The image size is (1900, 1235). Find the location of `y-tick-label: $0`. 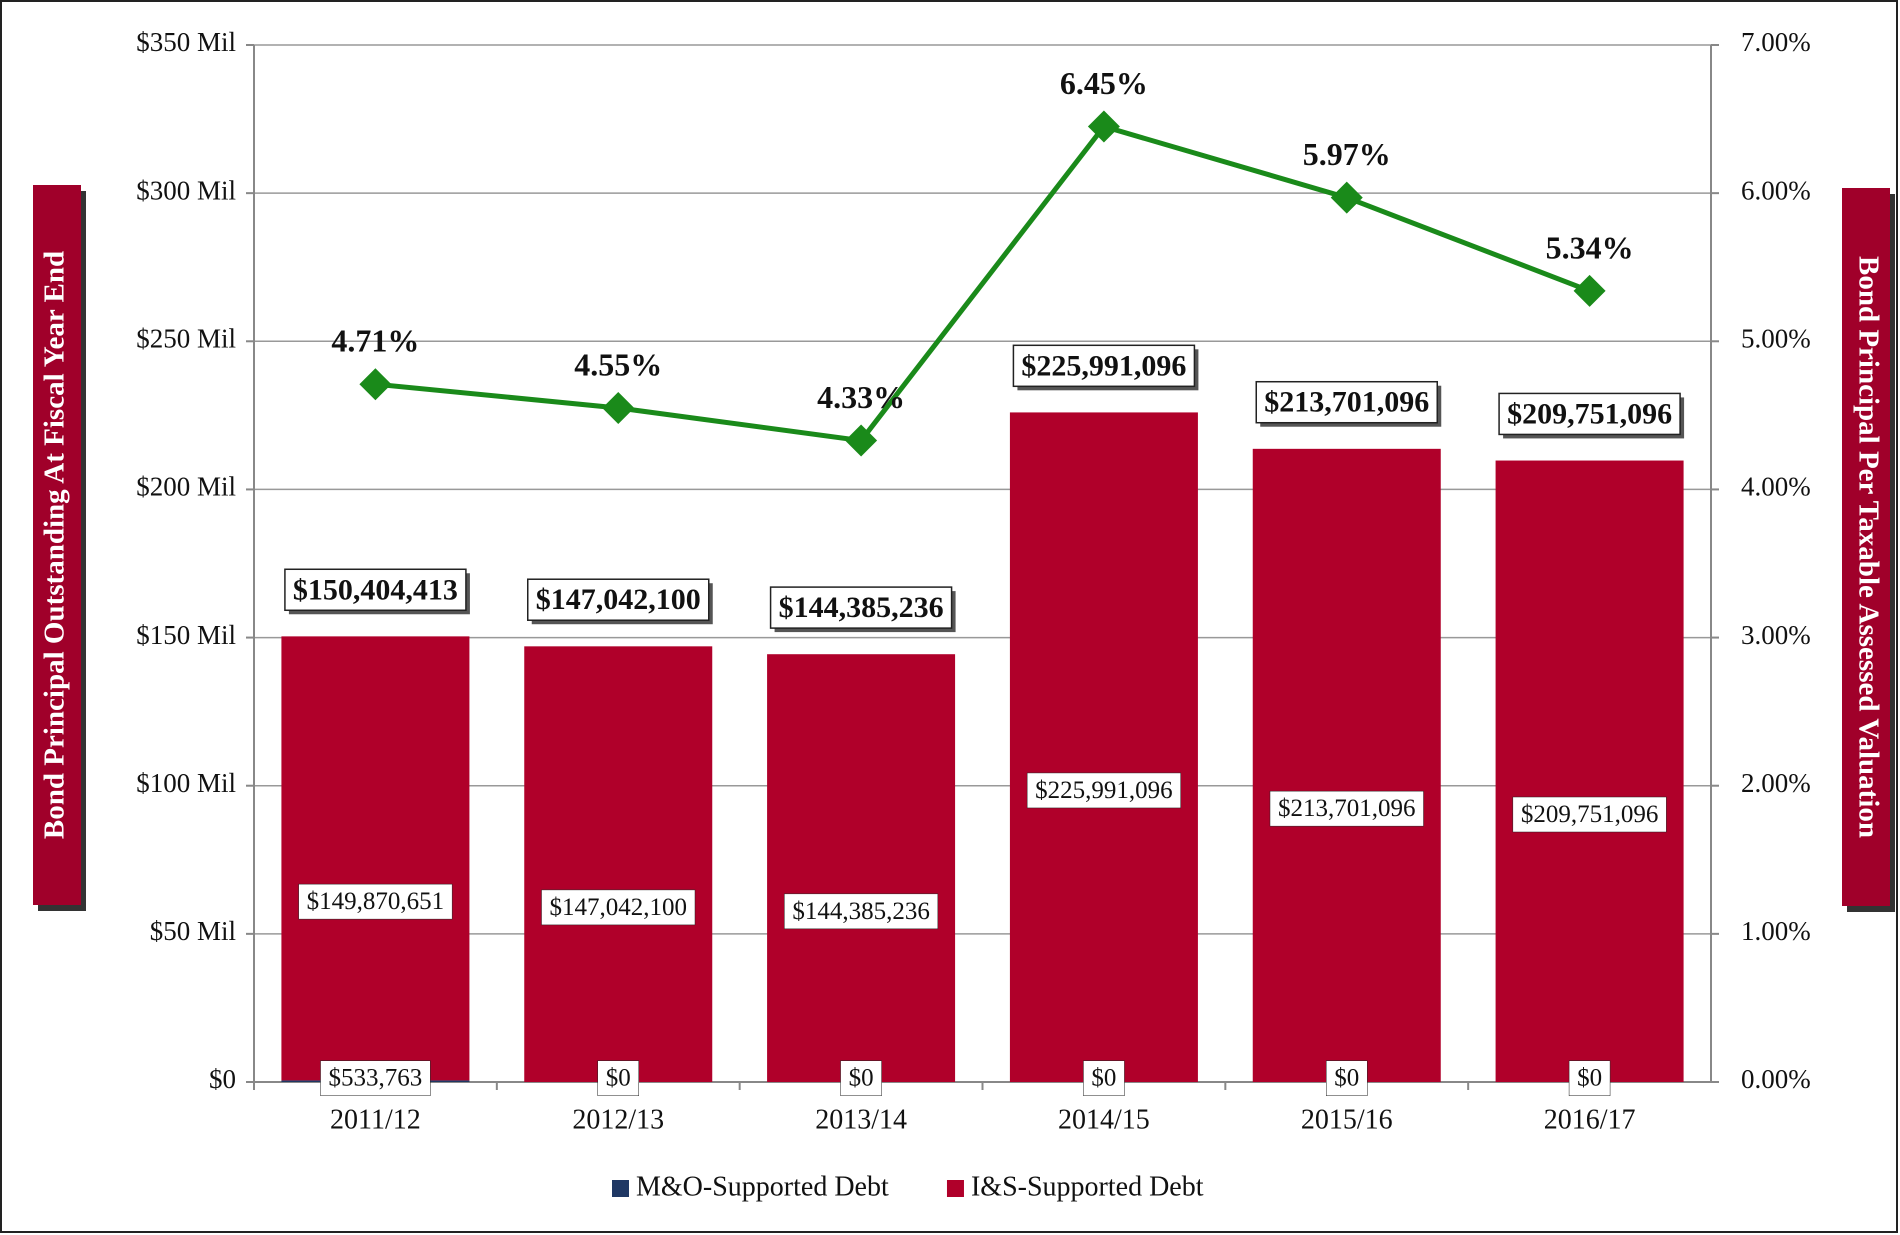

y-tick-label: $0 is located at coordinates (222, 1079).